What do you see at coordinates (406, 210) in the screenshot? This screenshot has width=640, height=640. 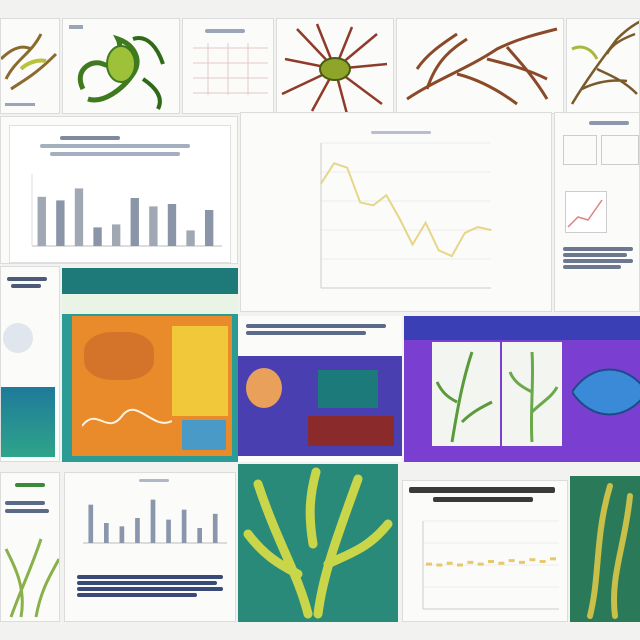 I see `series-line` at bounding box center [406, 210].